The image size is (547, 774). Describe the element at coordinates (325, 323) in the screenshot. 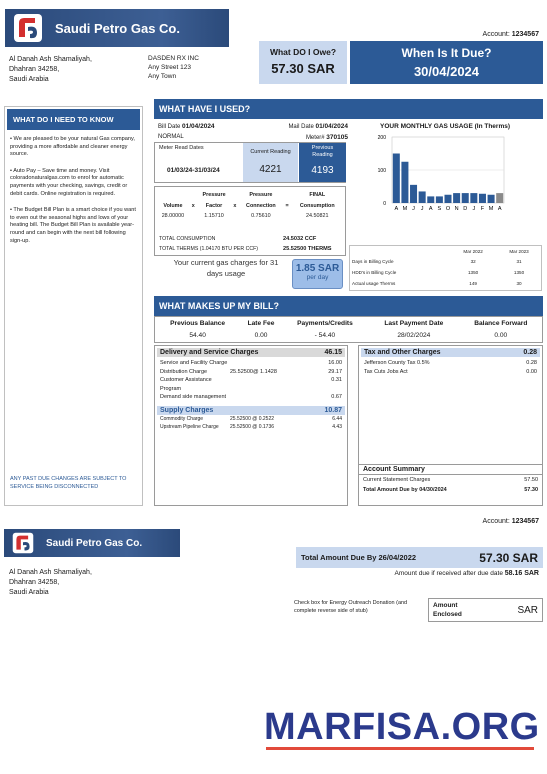

I see `bill-header: Payments/Credits` at that location.